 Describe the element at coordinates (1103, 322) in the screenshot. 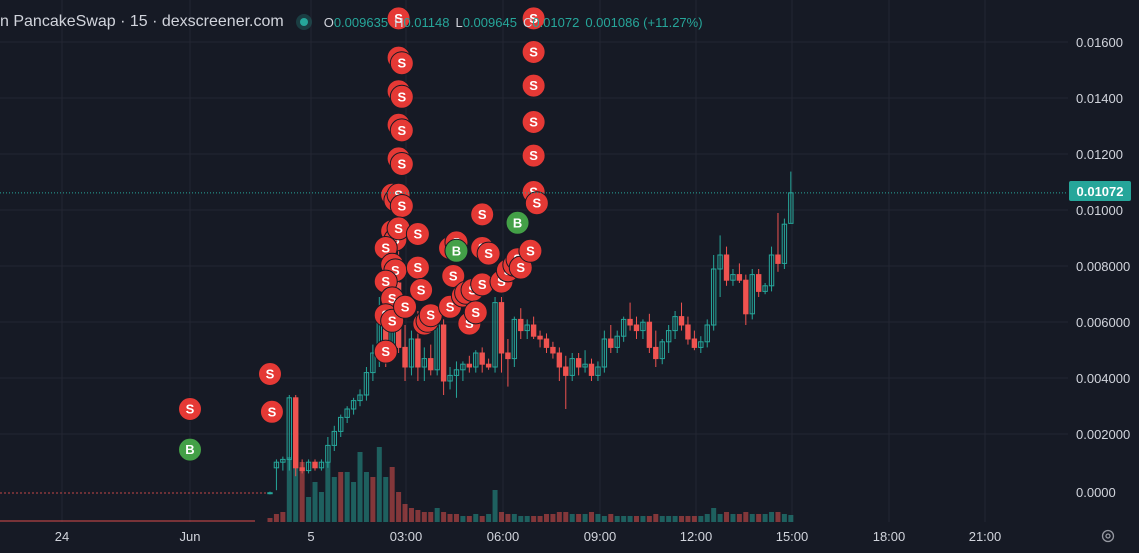

I see `y-tick-label: 0.006000` at that location.